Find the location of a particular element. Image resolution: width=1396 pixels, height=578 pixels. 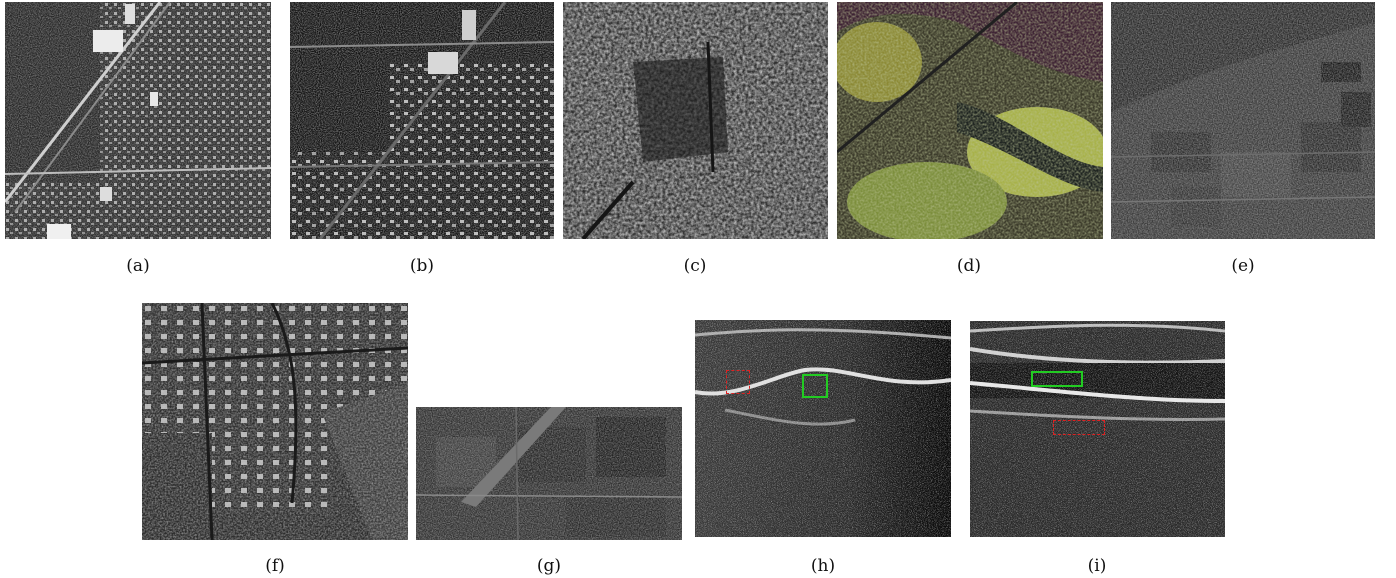

caption-a: (a) is located at coordinates (138, 266).